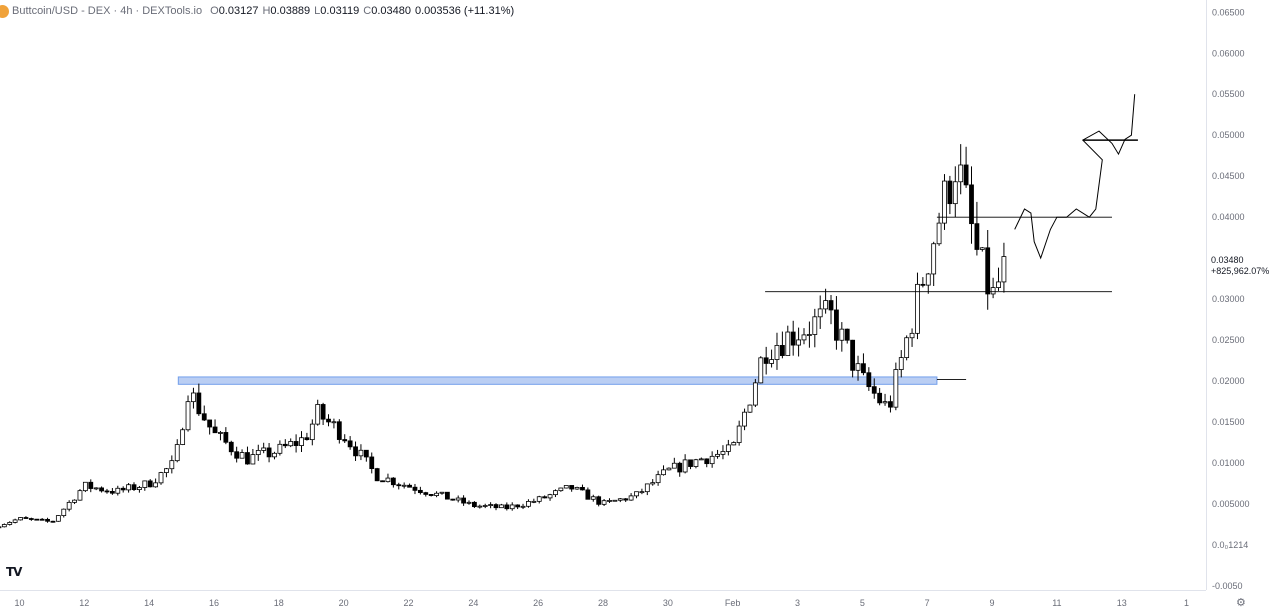 The width and height of the screenshot is (1280, 611). I want to click on time-tick-label: 12, so click(84, 603).